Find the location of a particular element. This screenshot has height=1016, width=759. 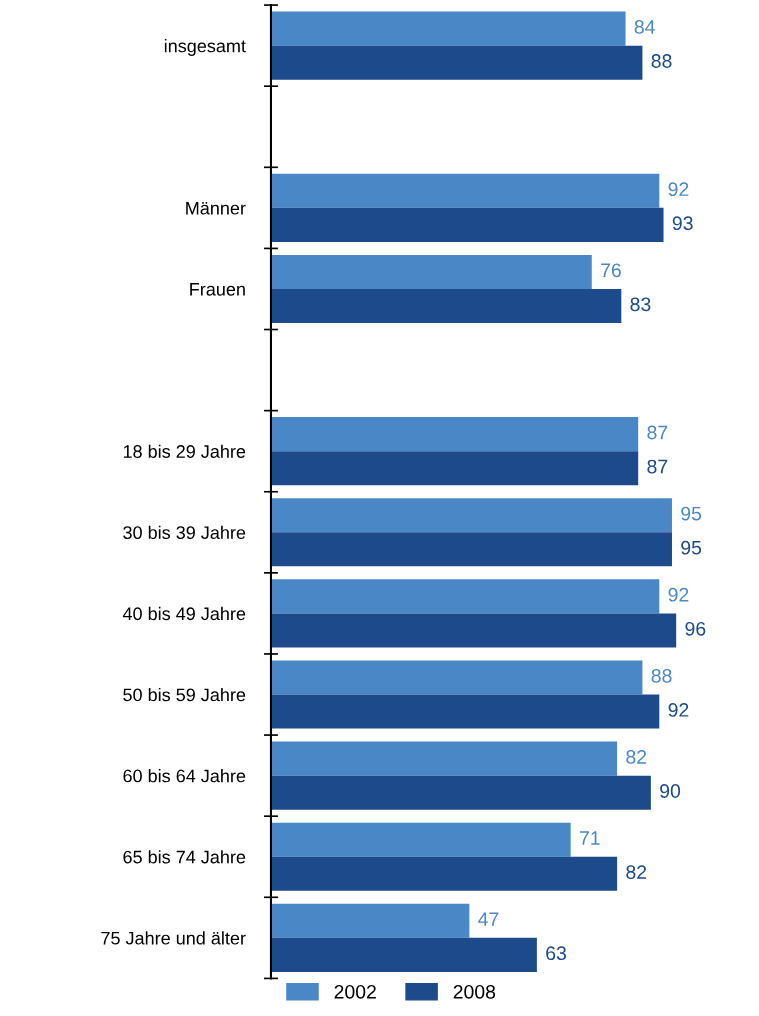

y-tick-label: Frauen is located at coordinates (217, 289).